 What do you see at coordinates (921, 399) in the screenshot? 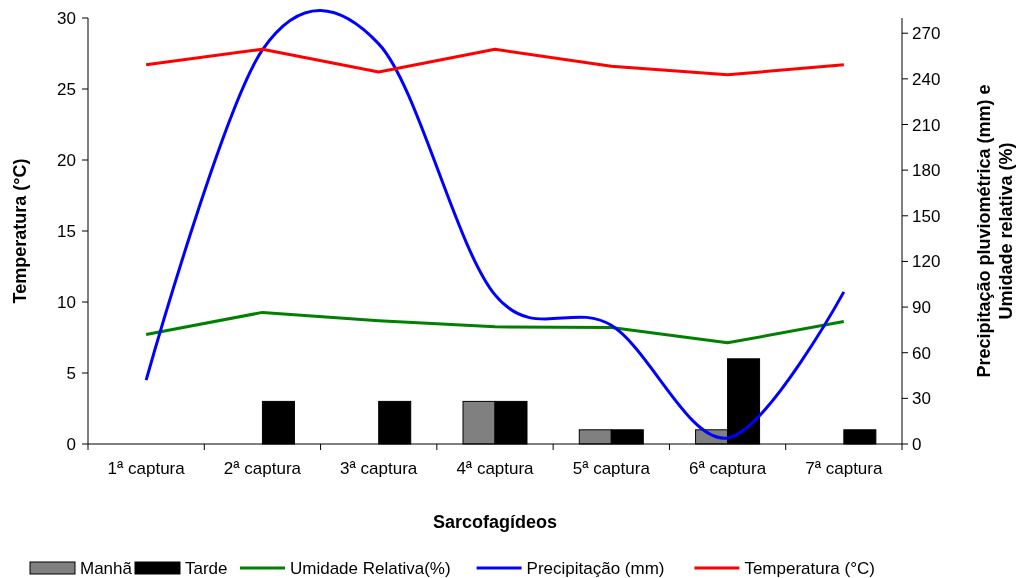
I see `y2-tick-label: 30` at bounding box center [921, 399].